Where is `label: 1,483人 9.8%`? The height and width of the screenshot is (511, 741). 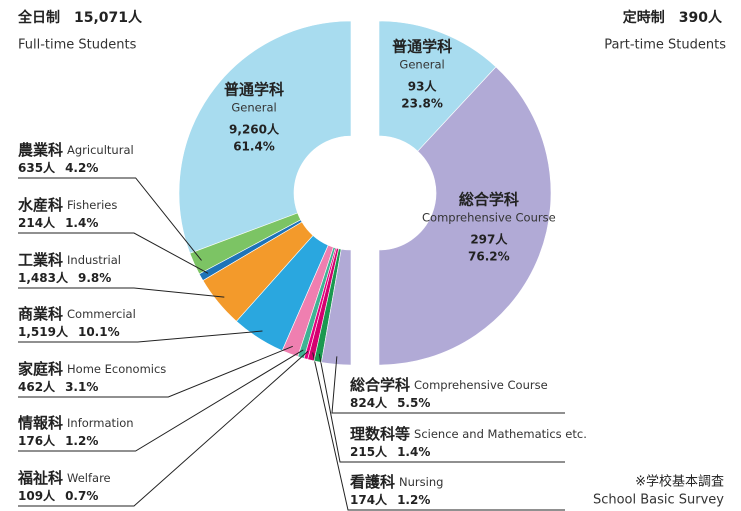 label: 1,483人 9.8% is located at coordinates (64, 277).